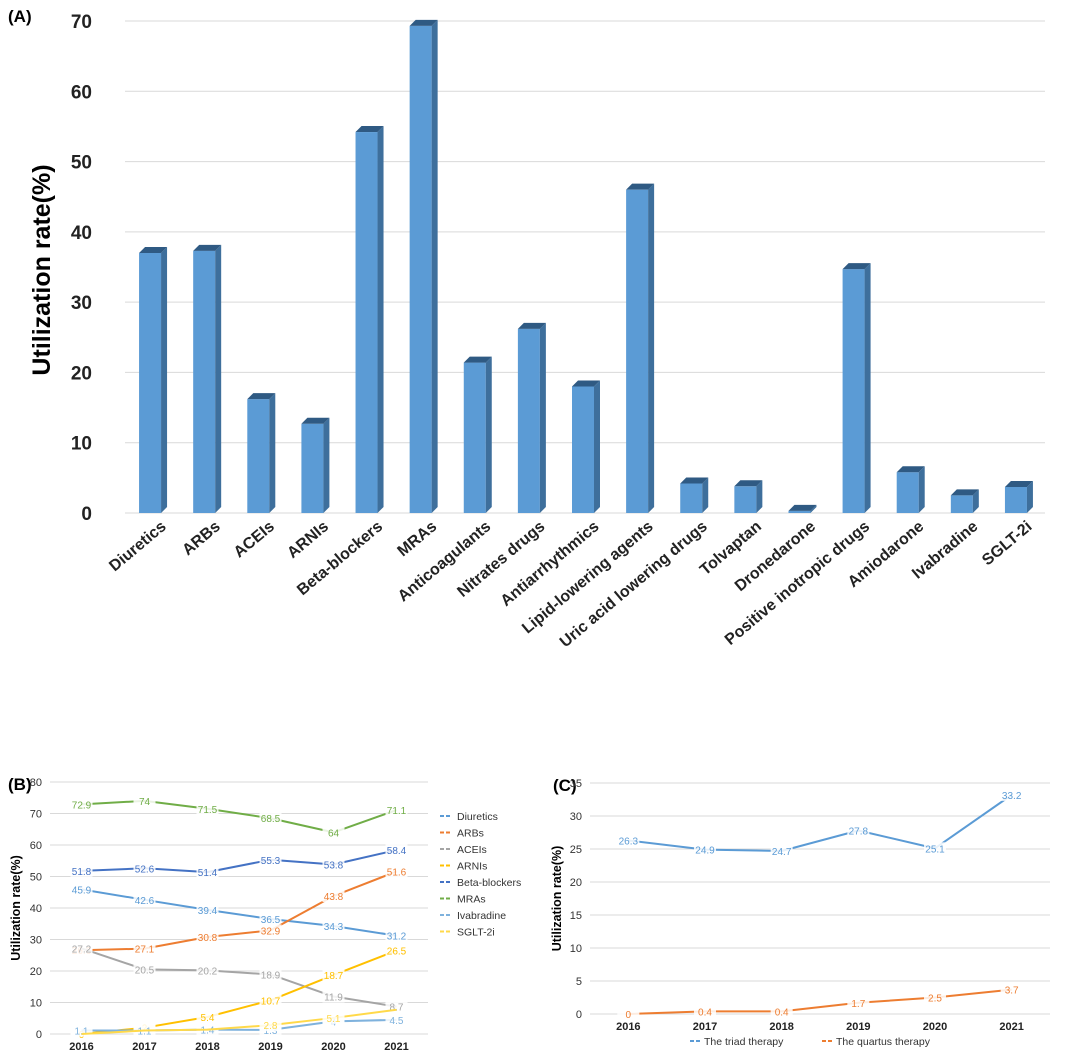 The height and width of the screenshot is (1053, 1065). I want to click on data-label: 20.5, so click(145, 970).